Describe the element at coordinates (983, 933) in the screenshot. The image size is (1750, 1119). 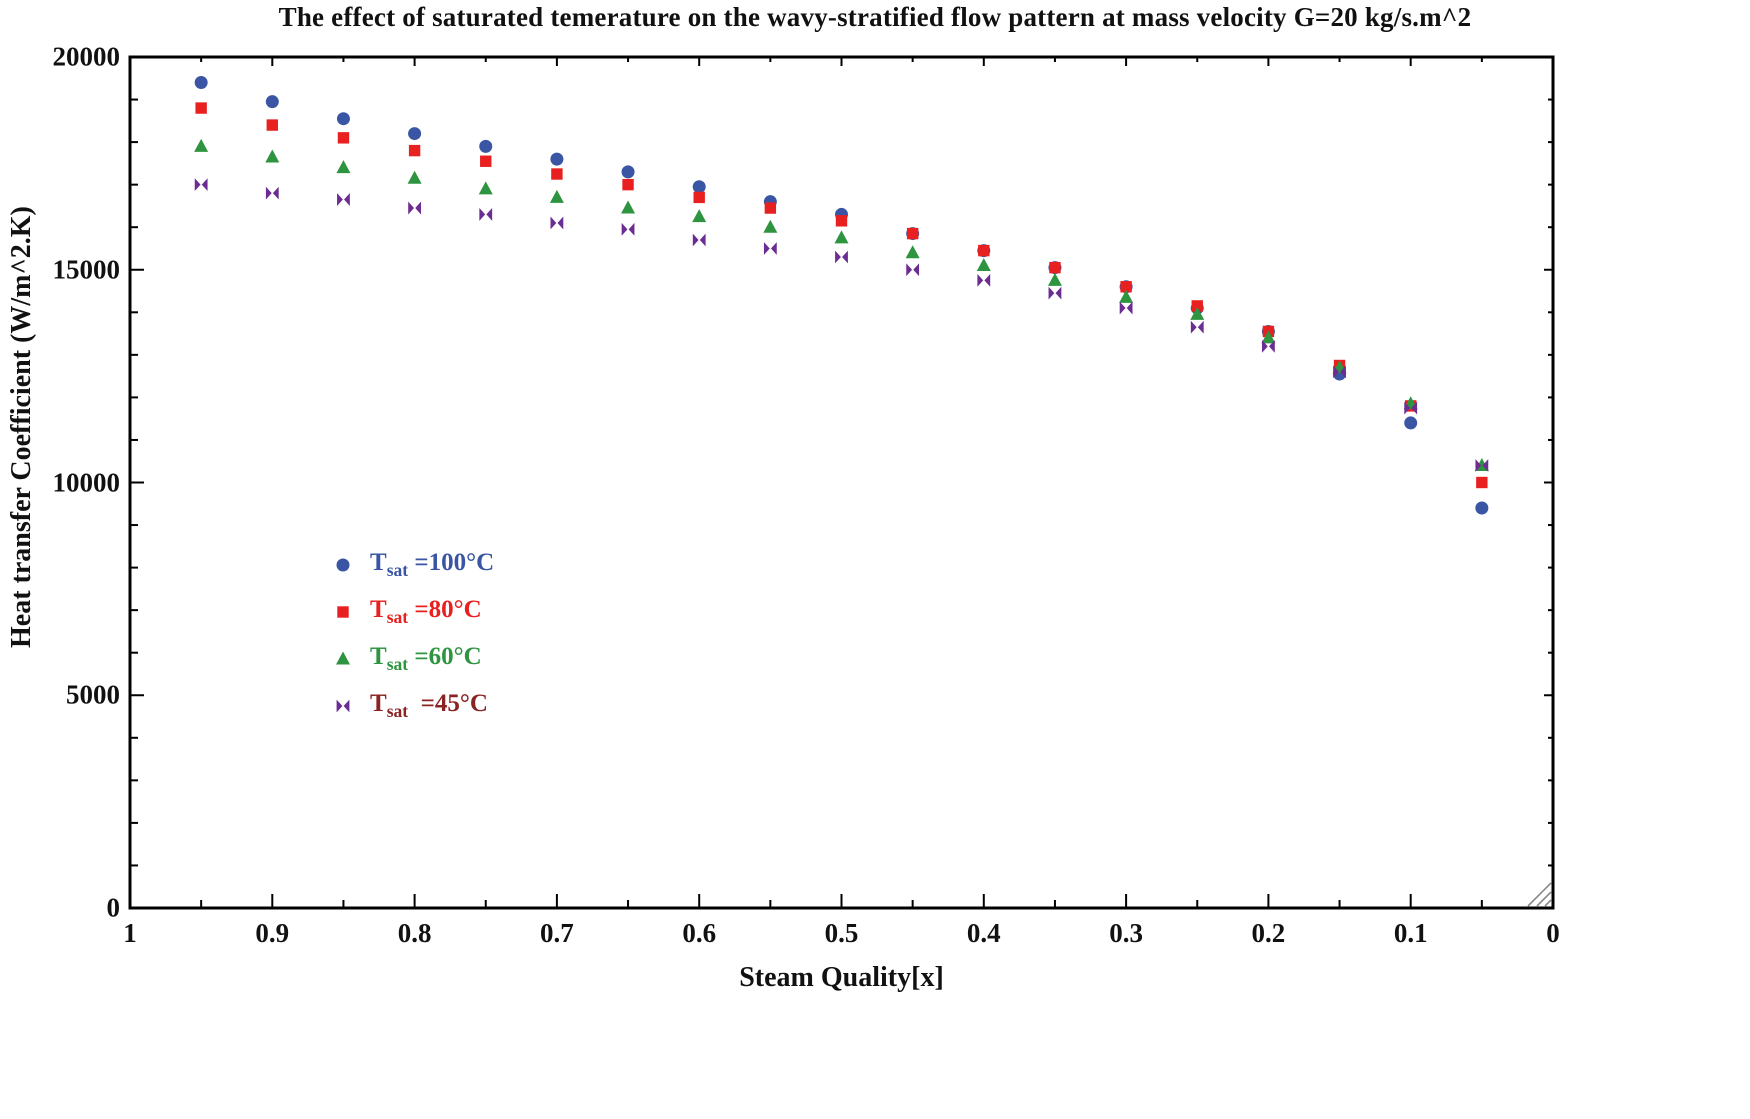
I see `x-tick-label: 0.4` at that location.